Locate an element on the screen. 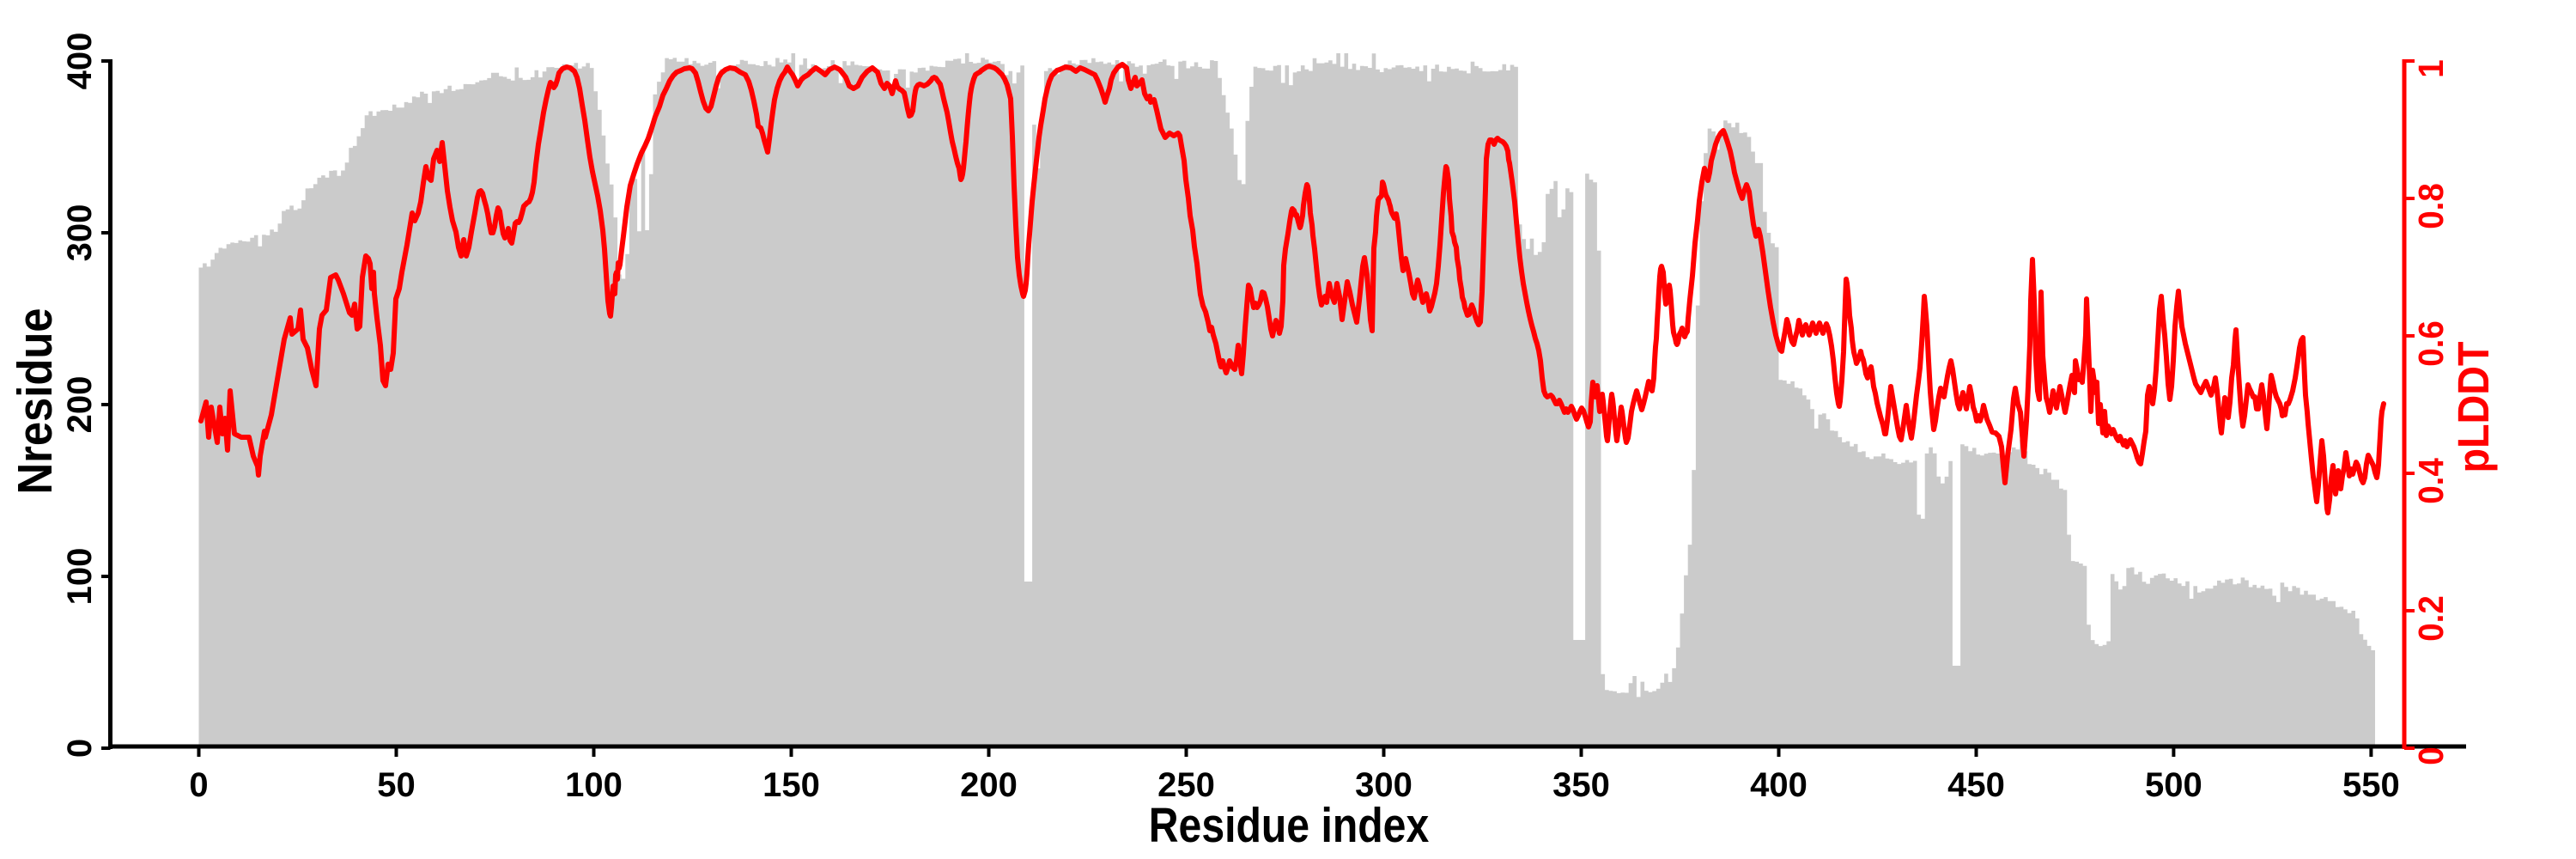 The width and height of the screenshot is (2576, 859). svg-text: 0.8 is located at coordinates (2431, 206).